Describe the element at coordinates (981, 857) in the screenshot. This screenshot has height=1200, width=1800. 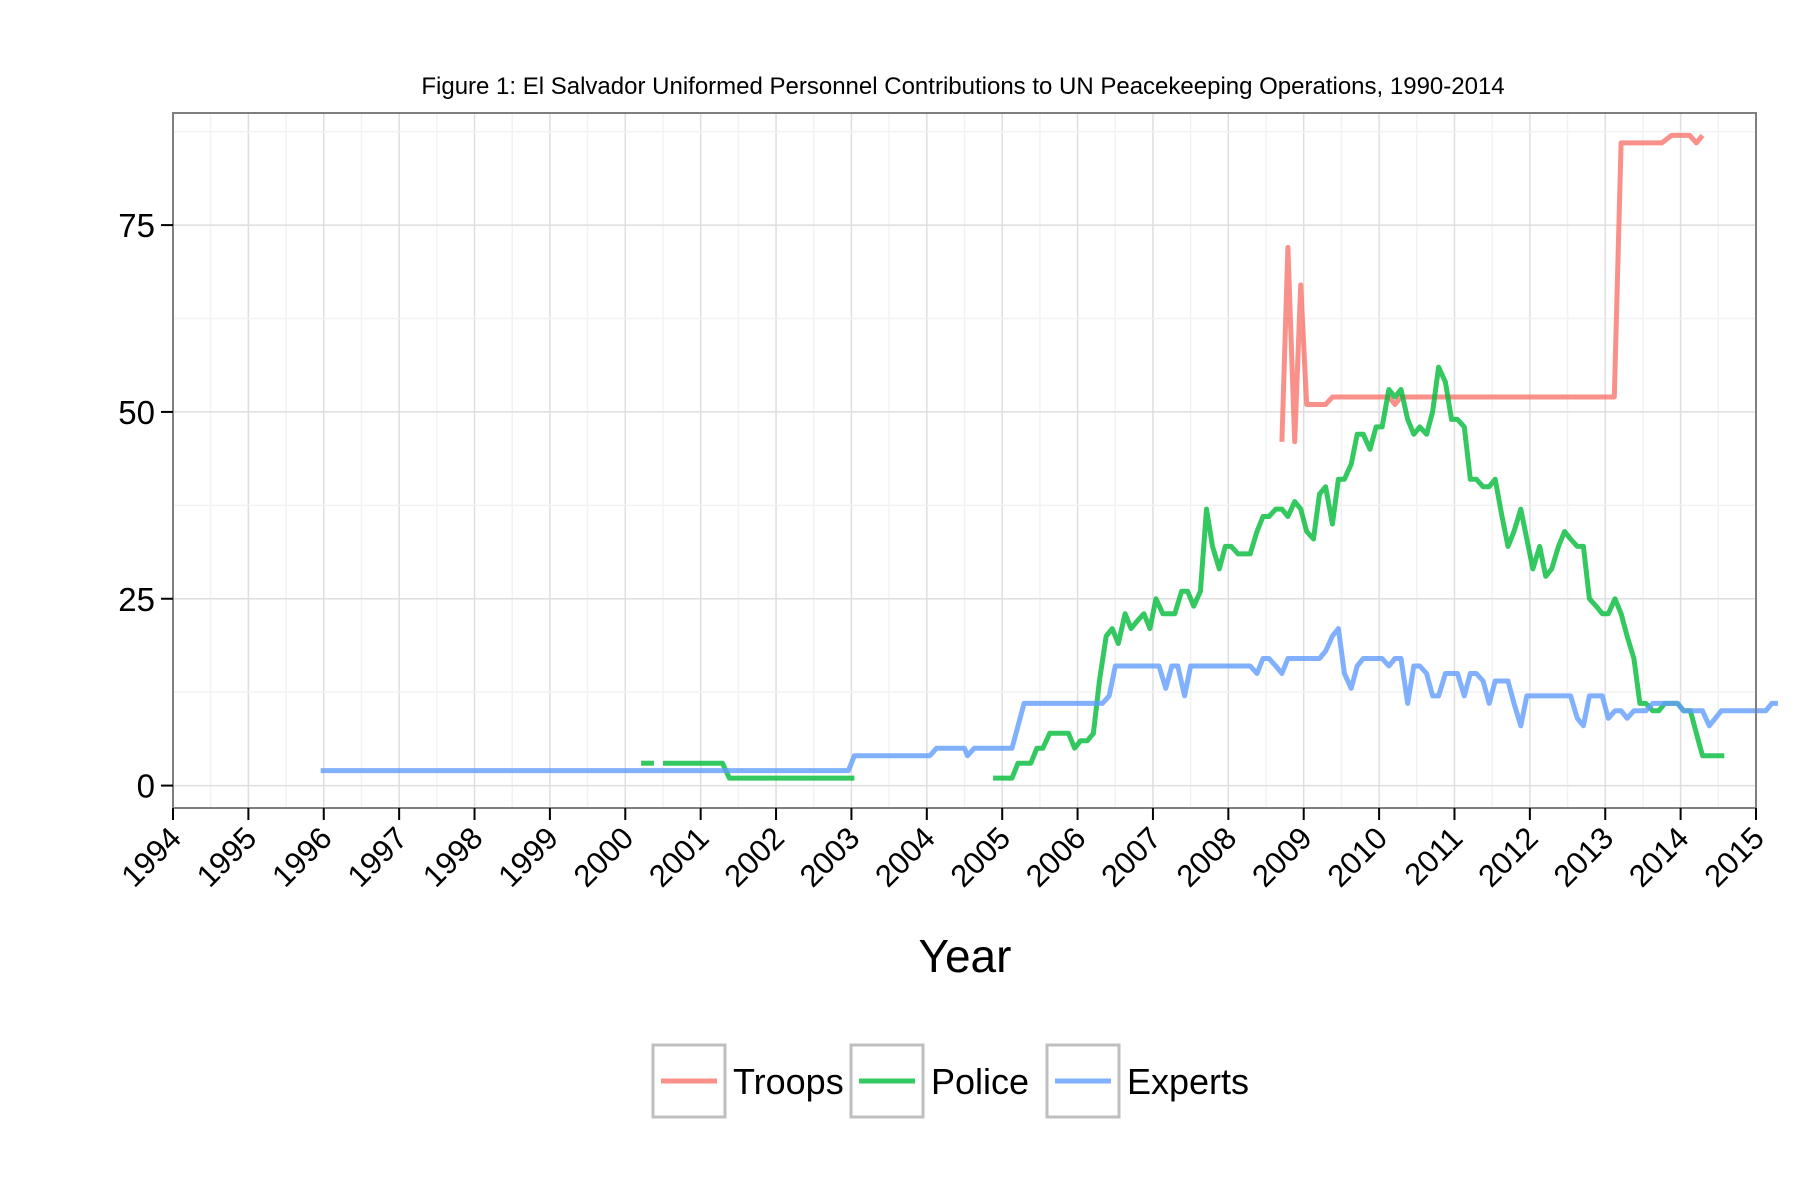
I see `x-tick-label: 2005` at that location.